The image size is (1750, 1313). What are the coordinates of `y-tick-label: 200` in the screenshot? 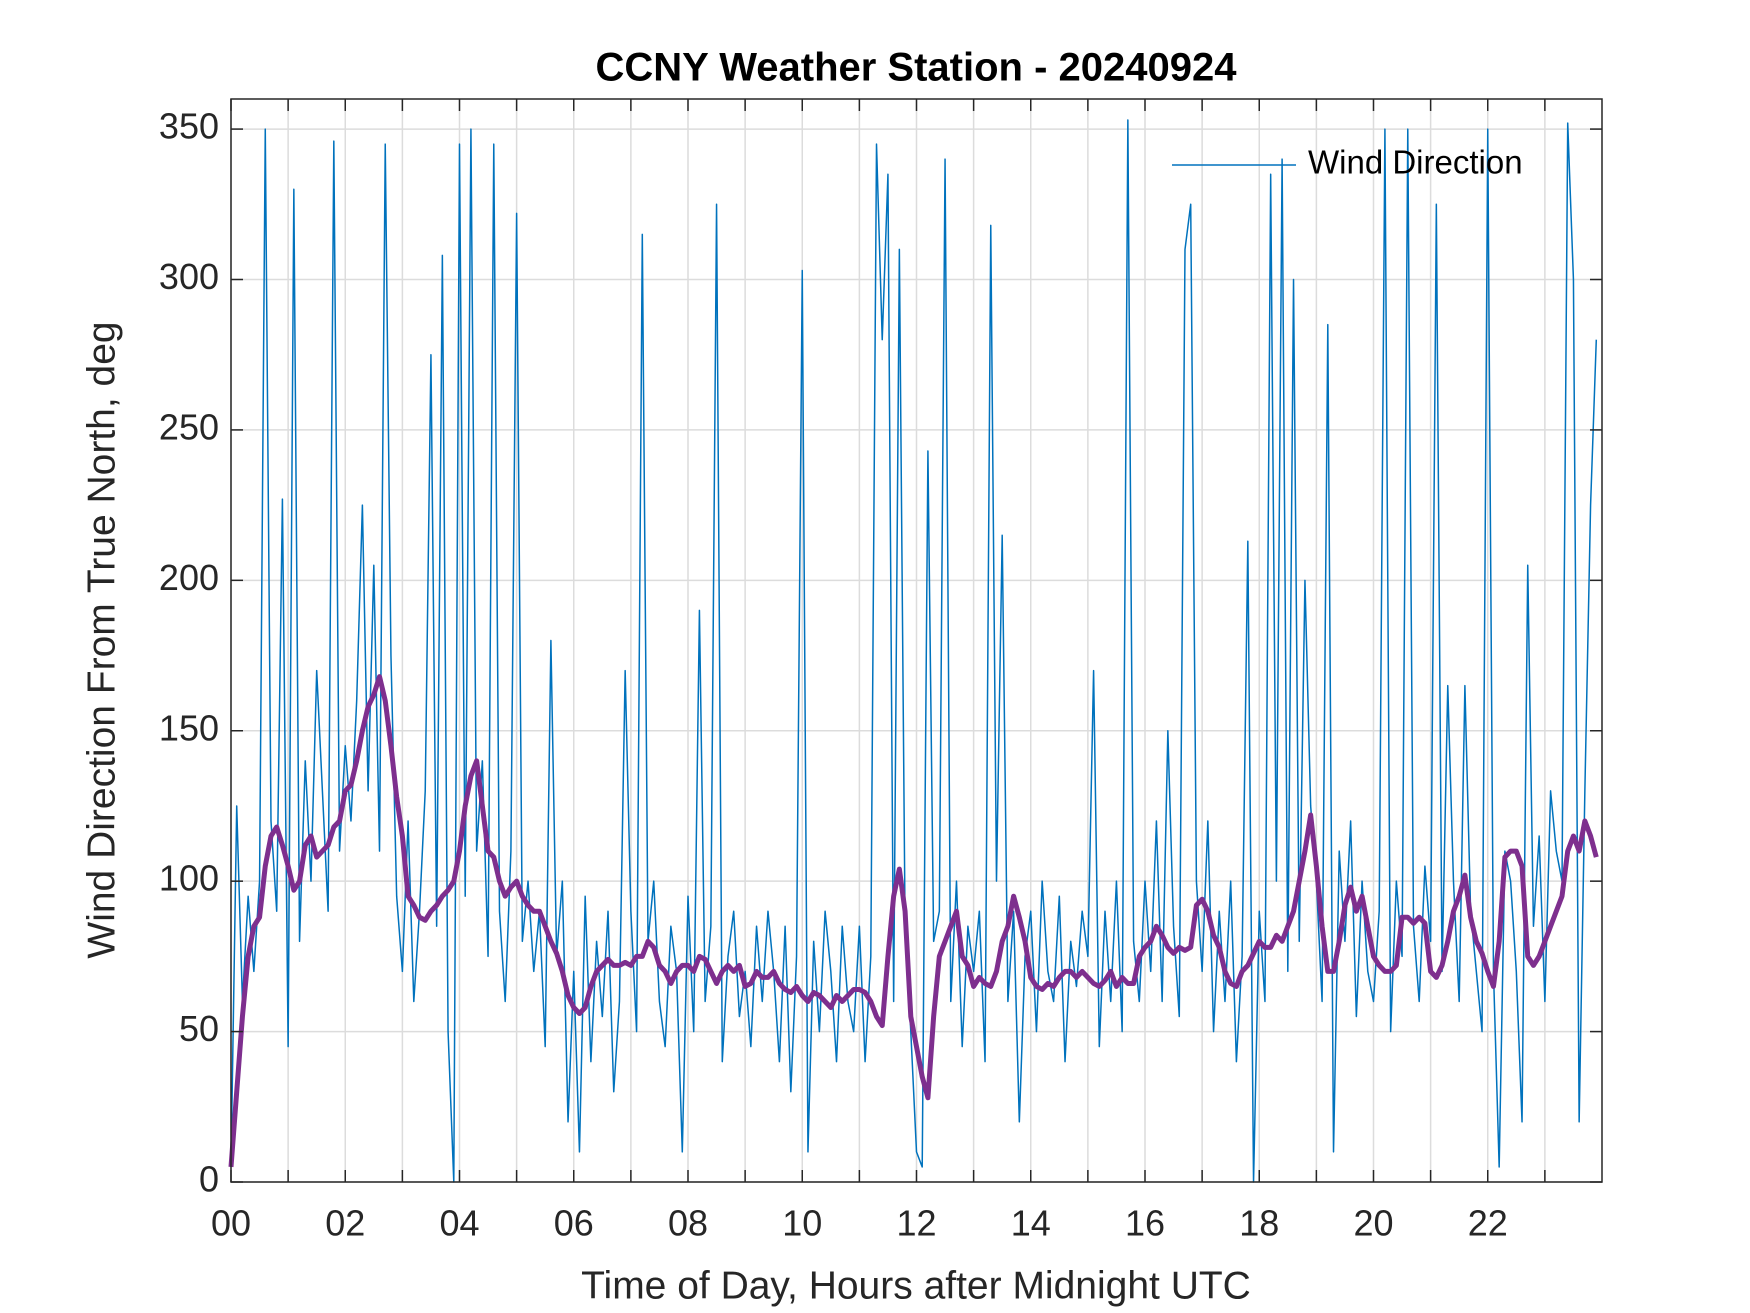 It's located at (189, 577).